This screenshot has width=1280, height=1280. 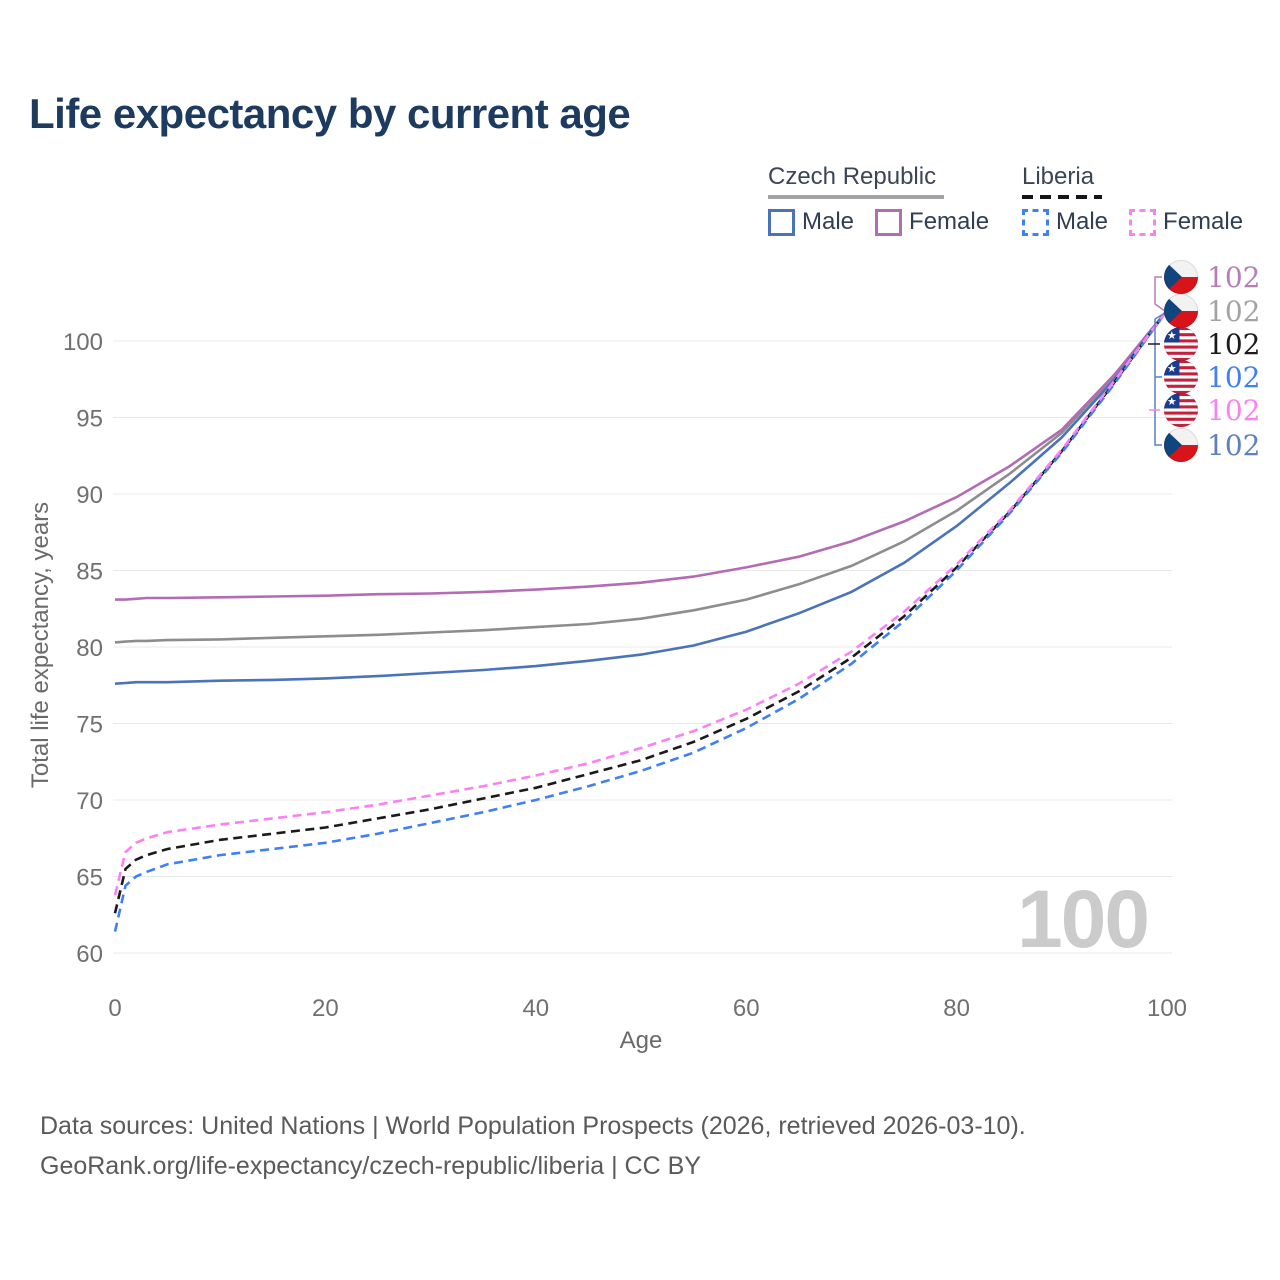 What do you see at coordinates (781, 222) in the screenshot?
I see `czech-male-swatch` at bounding box center [781, 222].